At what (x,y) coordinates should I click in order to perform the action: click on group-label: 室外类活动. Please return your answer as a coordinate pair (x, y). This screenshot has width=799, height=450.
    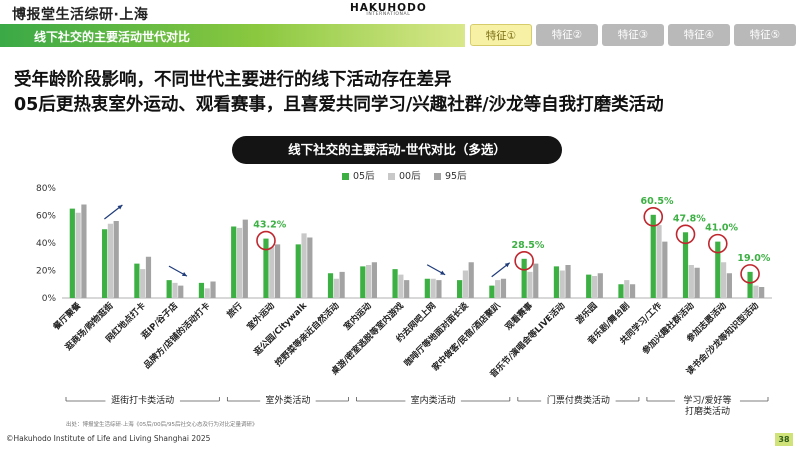
    Looking at the image, I should click on (287, 400).